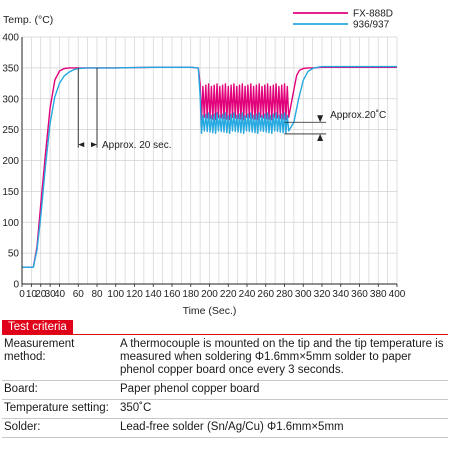  What do you see at coordinates (60, 294) in the screenshot?
I see `x-tick-label: 40` at bounding box center [60, 294].